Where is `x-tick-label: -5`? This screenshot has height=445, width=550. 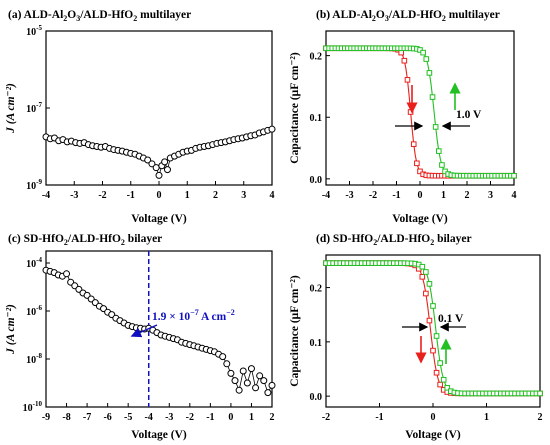 x-tick-label: -5 is located at coordinates (128, 417).